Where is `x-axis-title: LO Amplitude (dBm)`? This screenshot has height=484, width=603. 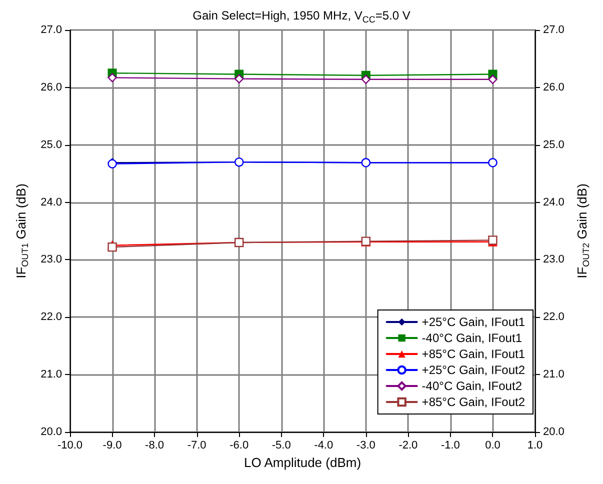 x-axis-title: LO Amplitude (dBm) is located at coordinates (303, 462).